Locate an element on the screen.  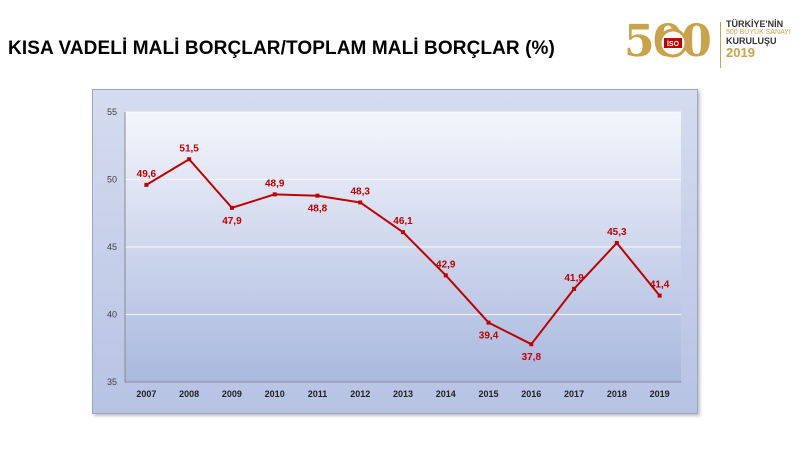
data-label: 48,9 is located at coordinates (275, 183).